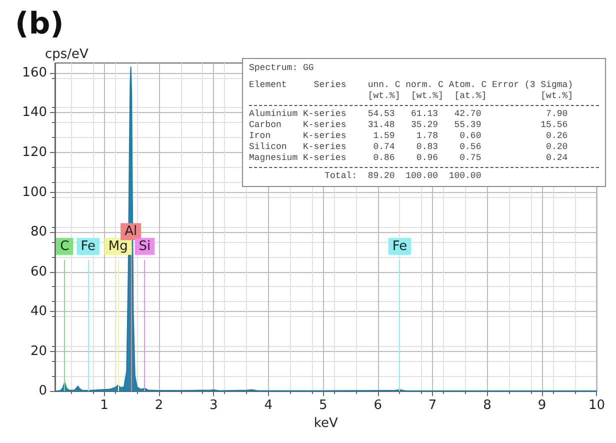 The image size is (616, 443). I want to click on x-tick-label: 8, so click(487, 406).